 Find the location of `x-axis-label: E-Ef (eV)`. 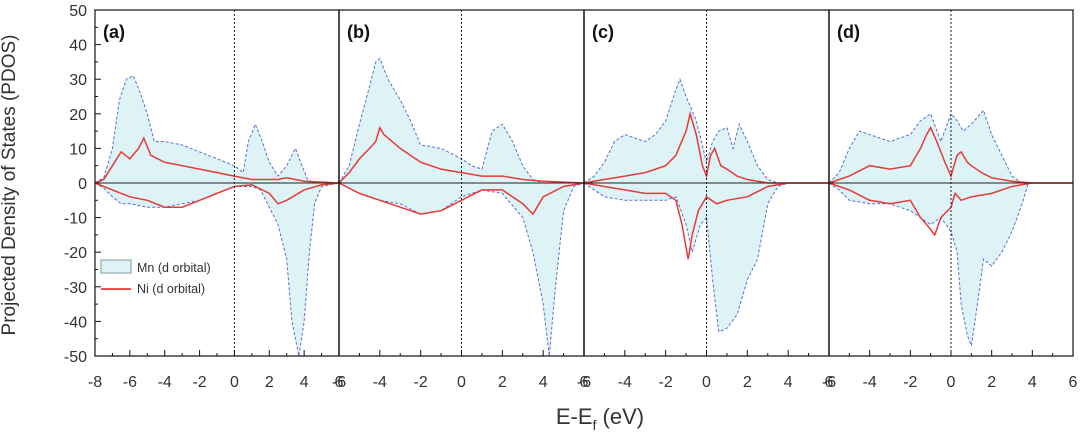

x-axis-label: E-Ef (eV) is located at coordinates (600, 418).